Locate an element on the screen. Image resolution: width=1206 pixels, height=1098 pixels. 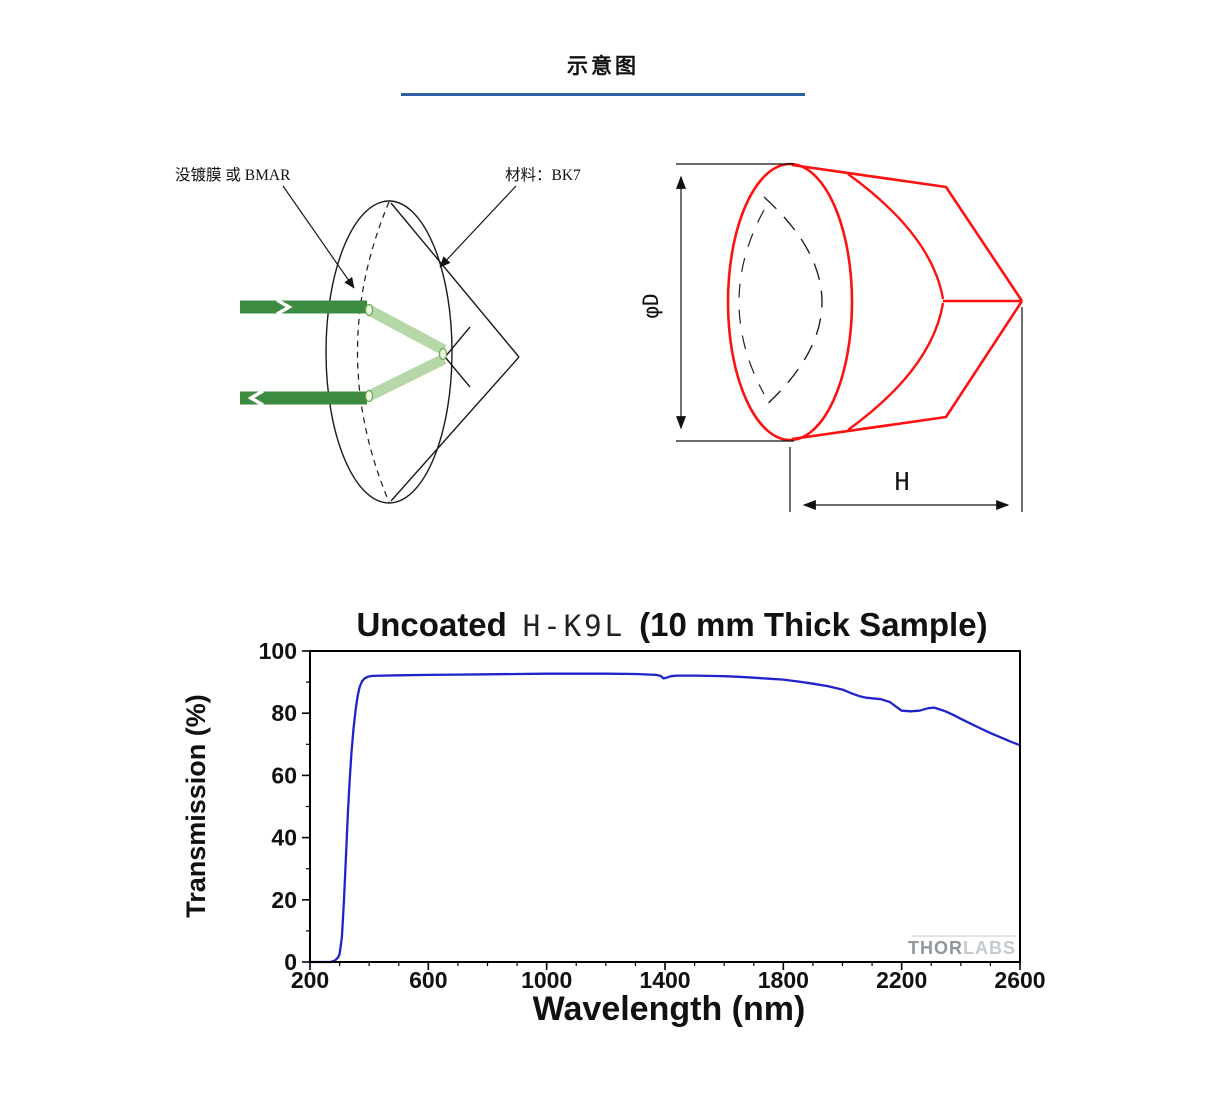
x-tick-label: 200 is located at coordinates (310, 980).